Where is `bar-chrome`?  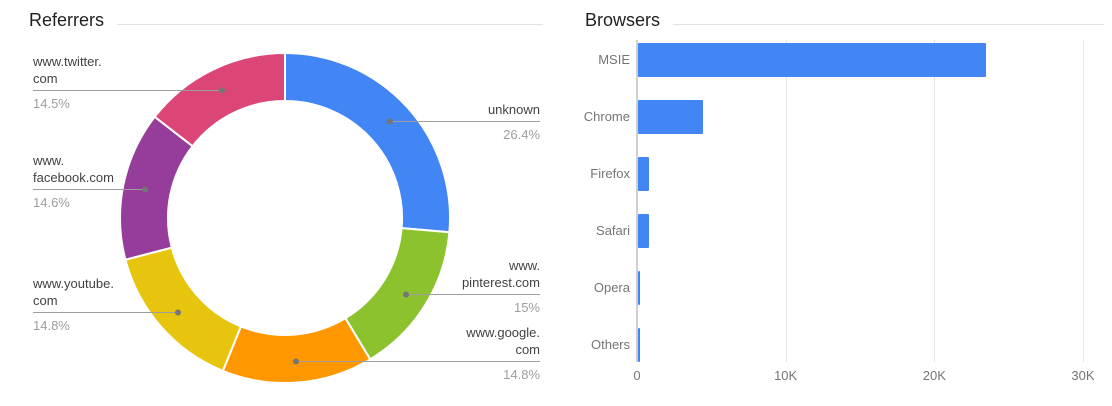 bar-chrome is located at coordinates (671, 117).